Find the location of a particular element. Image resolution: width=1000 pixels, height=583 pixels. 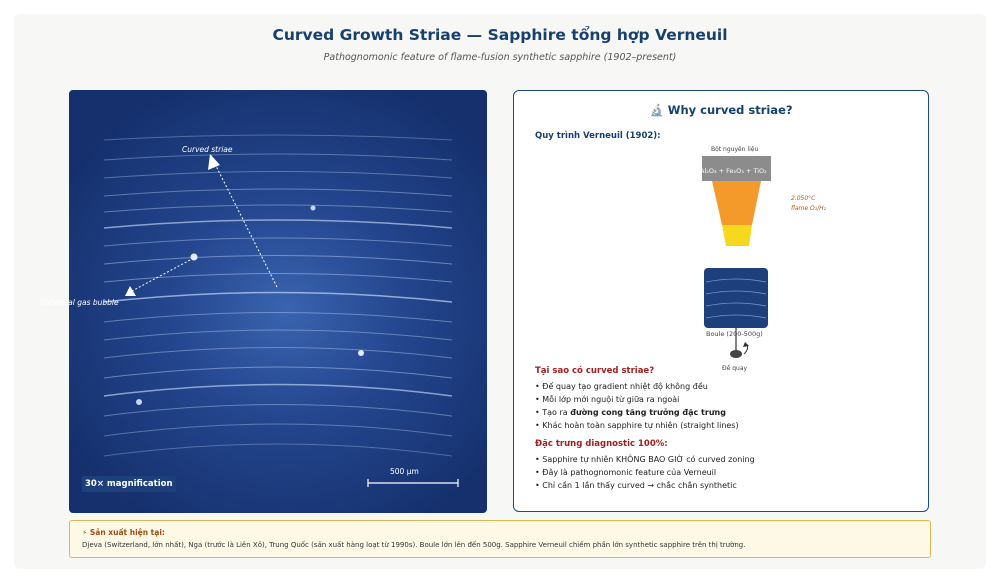

why-item: Tạo ra đường cong tăng trưởng đặc trưng is located at coordinates (637, 412).